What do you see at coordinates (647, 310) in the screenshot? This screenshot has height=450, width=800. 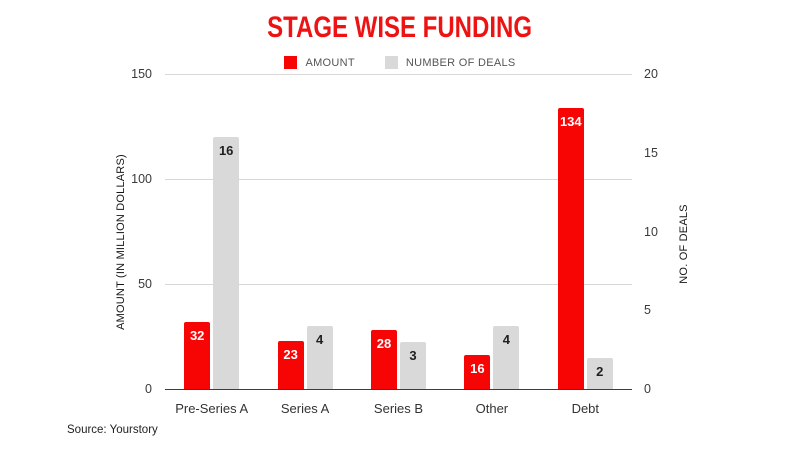 I see `right-axis-tick-5: 5` at bounding box center [647, 310].